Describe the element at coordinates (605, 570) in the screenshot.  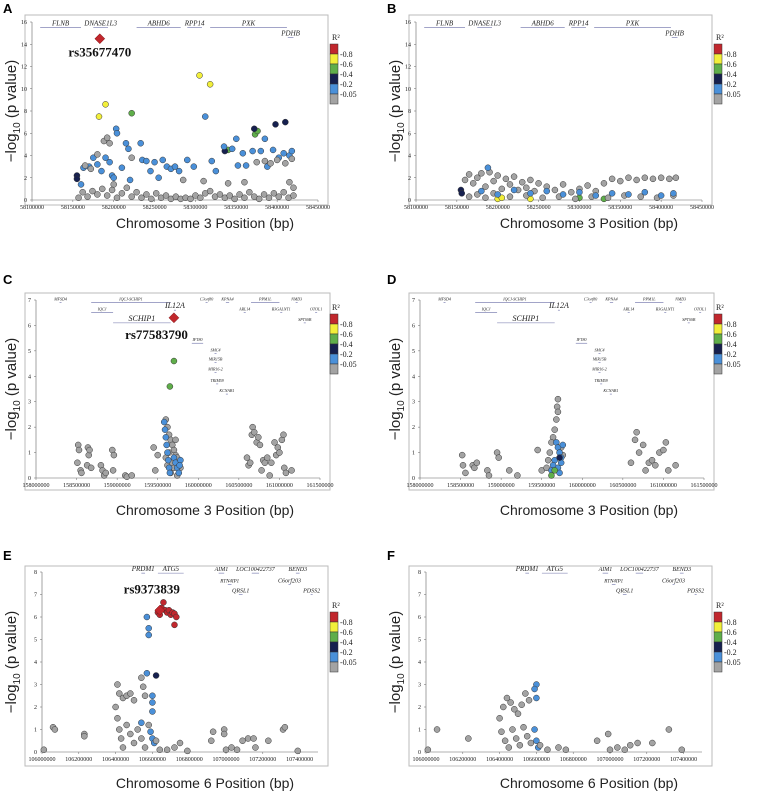
I see `gene-label: AIM1` at that location.